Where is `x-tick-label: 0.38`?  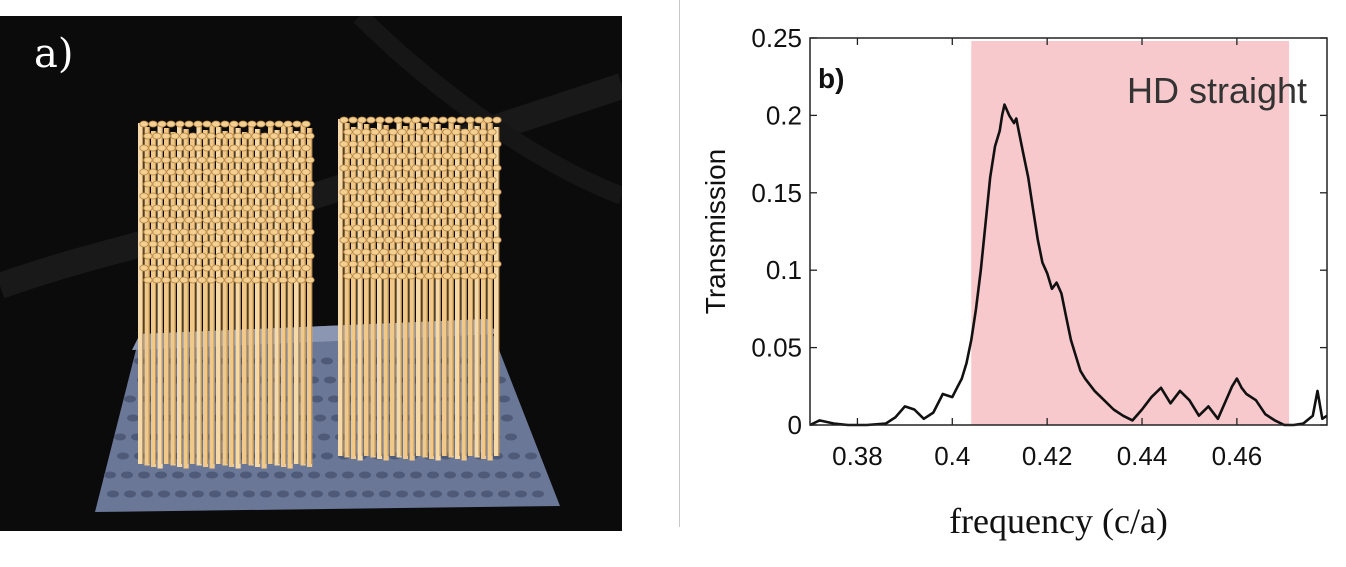 x-tick-label: 0.38 is located at coordinates (857, 456).